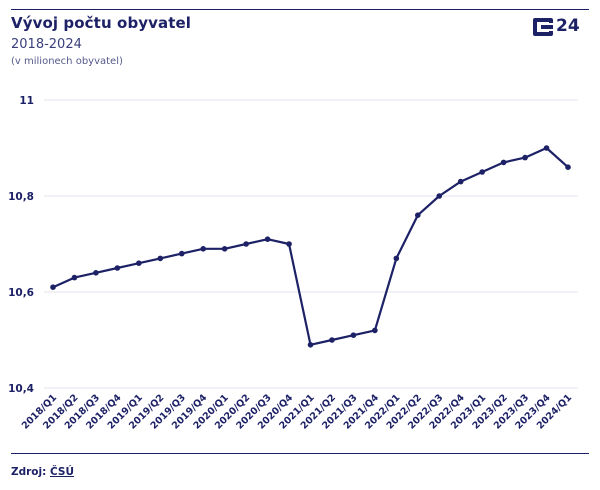 The image size is (600, 490). I want to click on chart-unit-note: (v milionech obyvatel), so click(67, 61).